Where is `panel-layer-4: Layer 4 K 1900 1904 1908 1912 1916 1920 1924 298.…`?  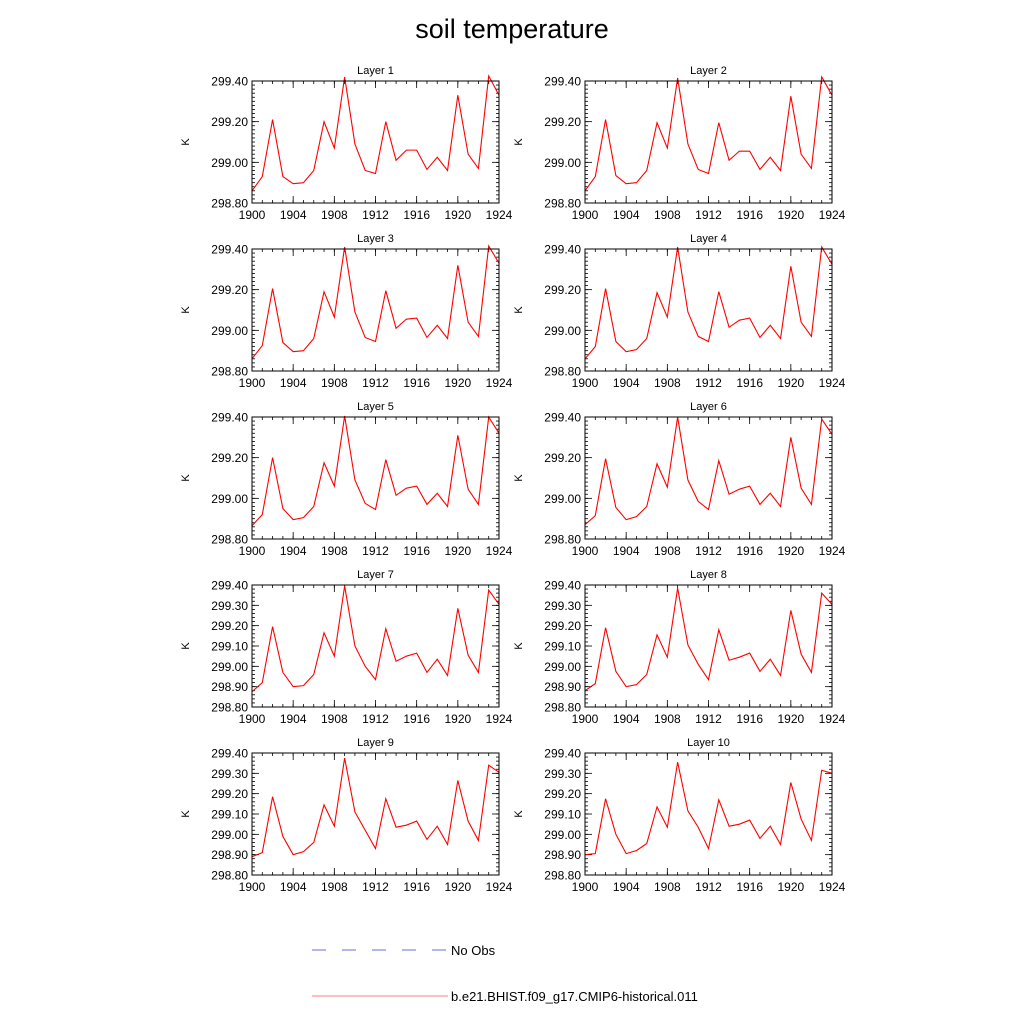 panel-layer-4: Layer 4 K 1900 1904 1908 1912 1916 1920 1924 298.… is located at coordinates (679, 311).